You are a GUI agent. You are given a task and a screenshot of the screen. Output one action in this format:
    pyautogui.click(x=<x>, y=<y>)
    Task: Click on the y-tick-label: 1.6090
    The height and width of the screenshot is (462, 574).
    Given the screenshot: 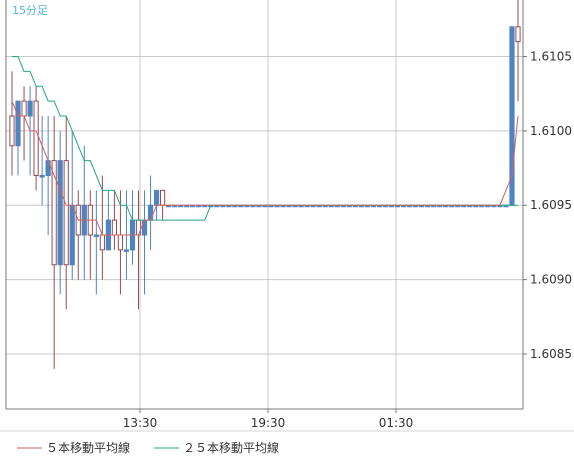 What is the action you would take?
    pyautogui.click(x=551, y=280)
    